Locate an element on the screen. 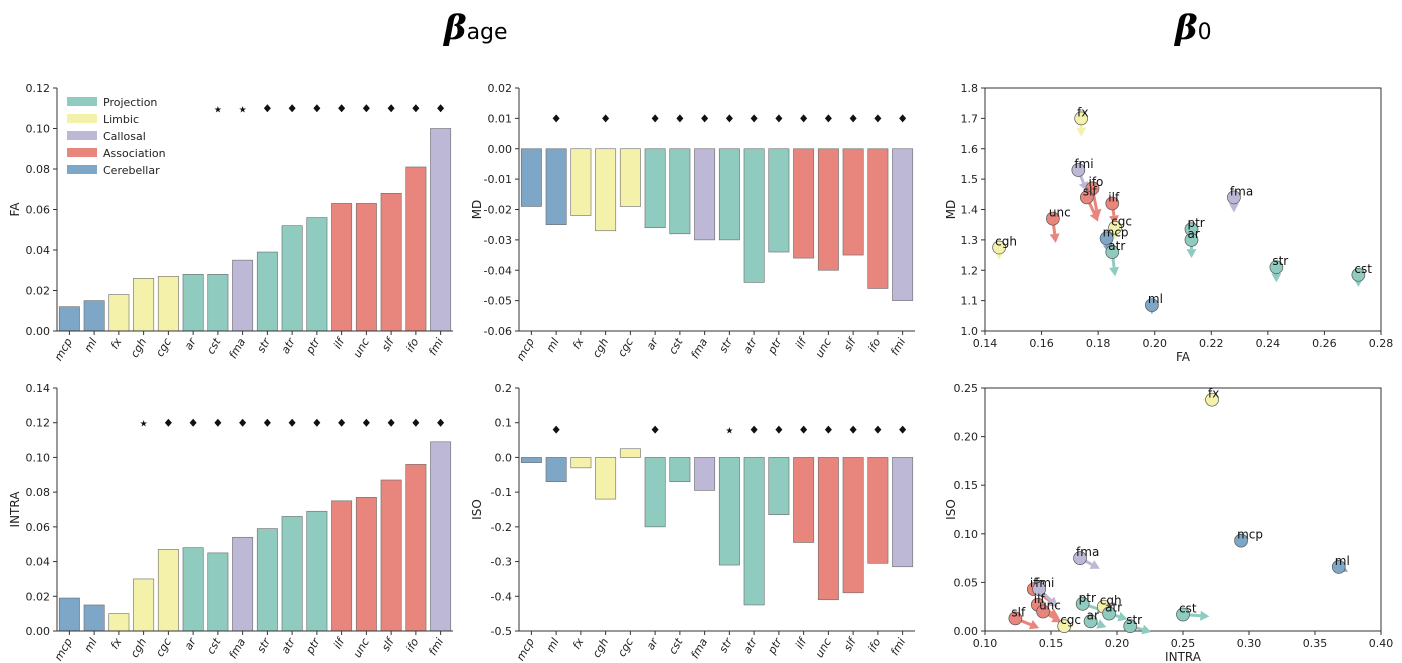 The image size is (1402, 663). x-tick-label: ifo is located at coordinates (874, 345).